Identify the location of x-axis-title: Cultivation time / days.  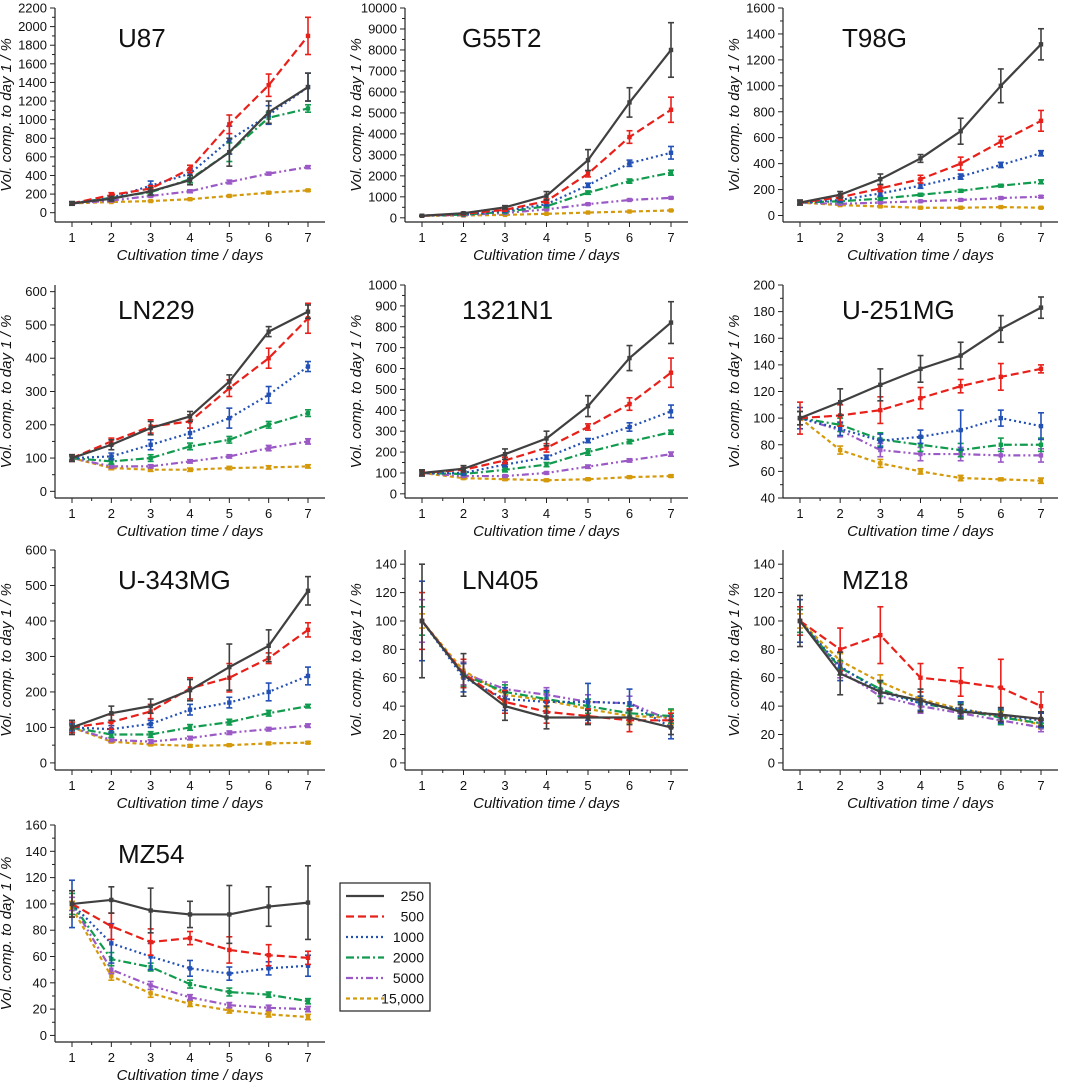
(920, 803).